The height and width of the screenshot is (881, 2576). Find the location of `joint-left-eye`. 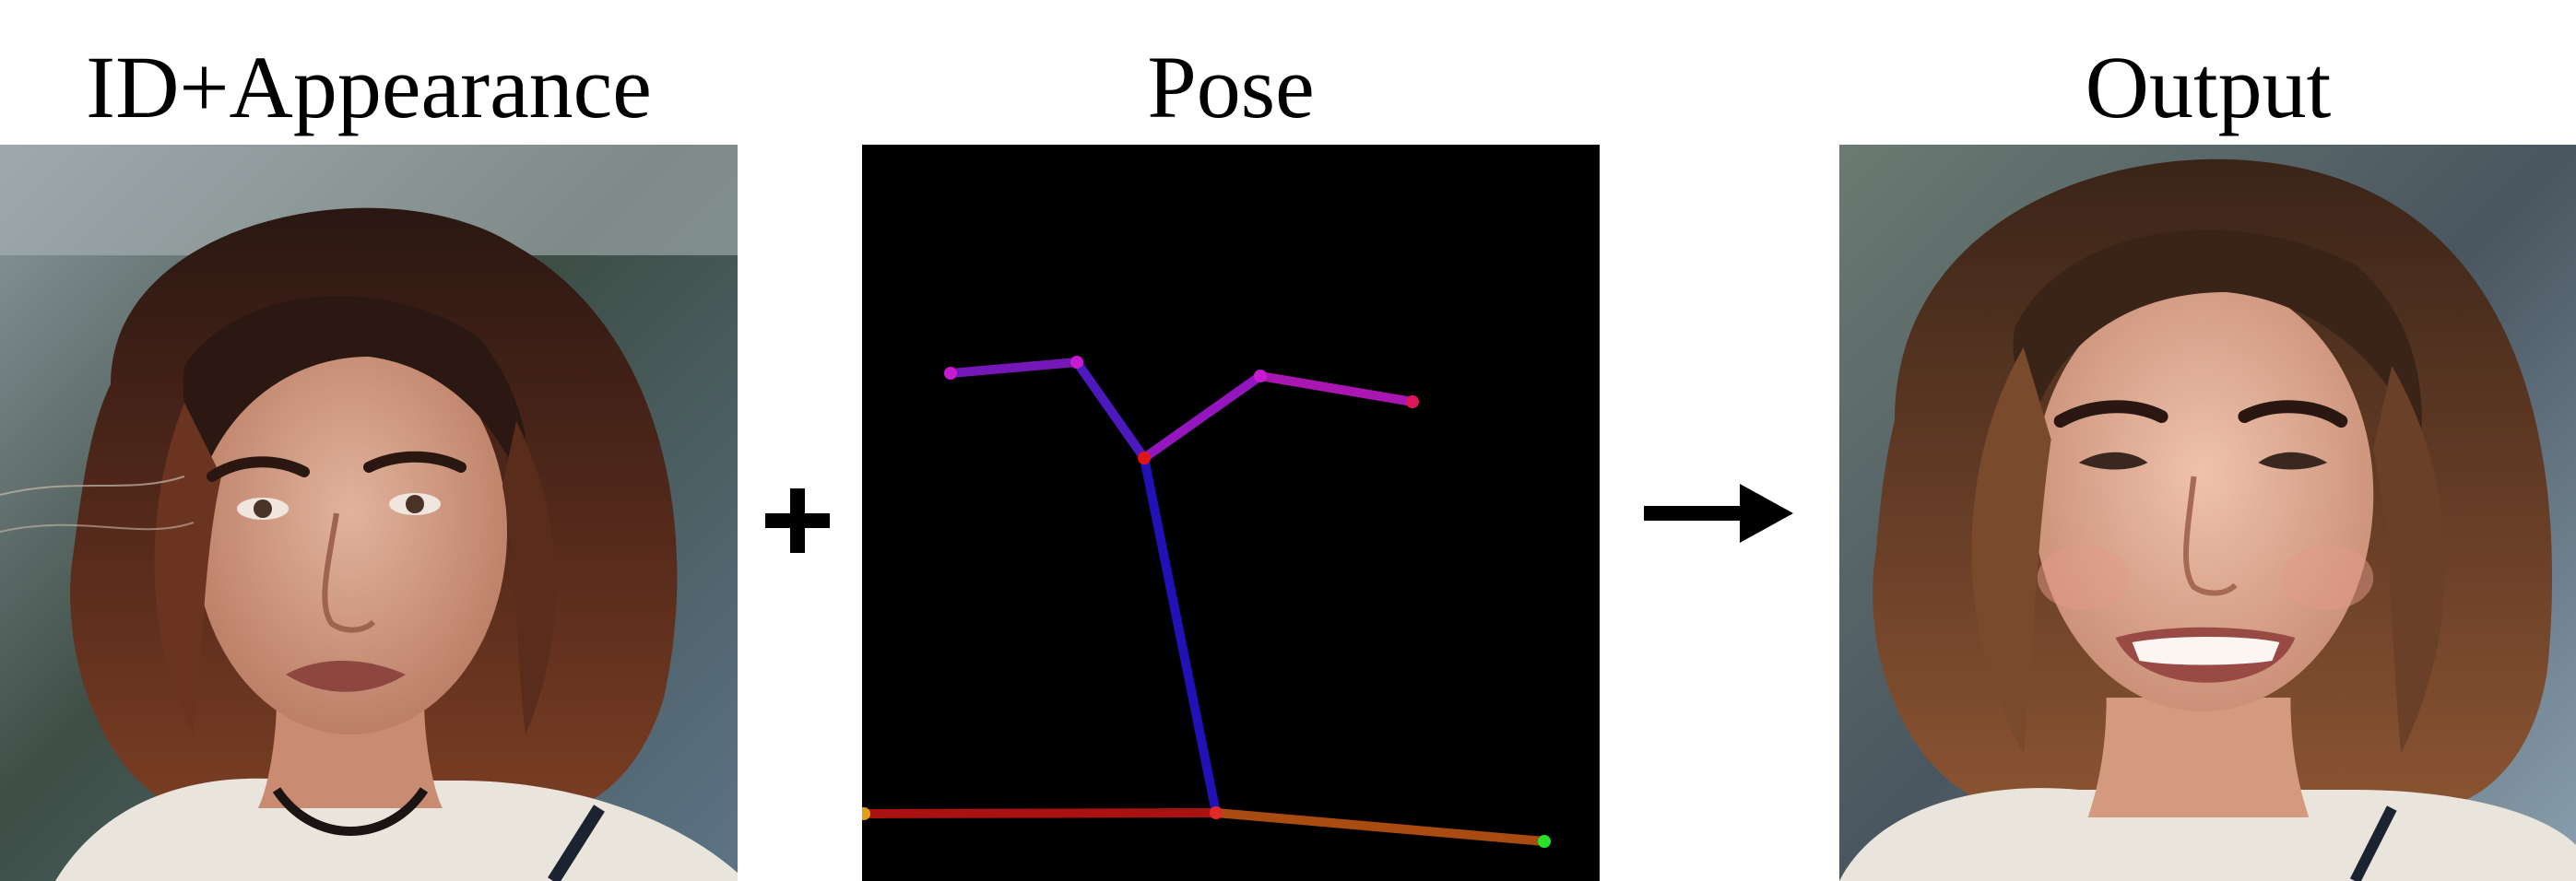

joint-left-eye is located at coordinates (1076, 362).